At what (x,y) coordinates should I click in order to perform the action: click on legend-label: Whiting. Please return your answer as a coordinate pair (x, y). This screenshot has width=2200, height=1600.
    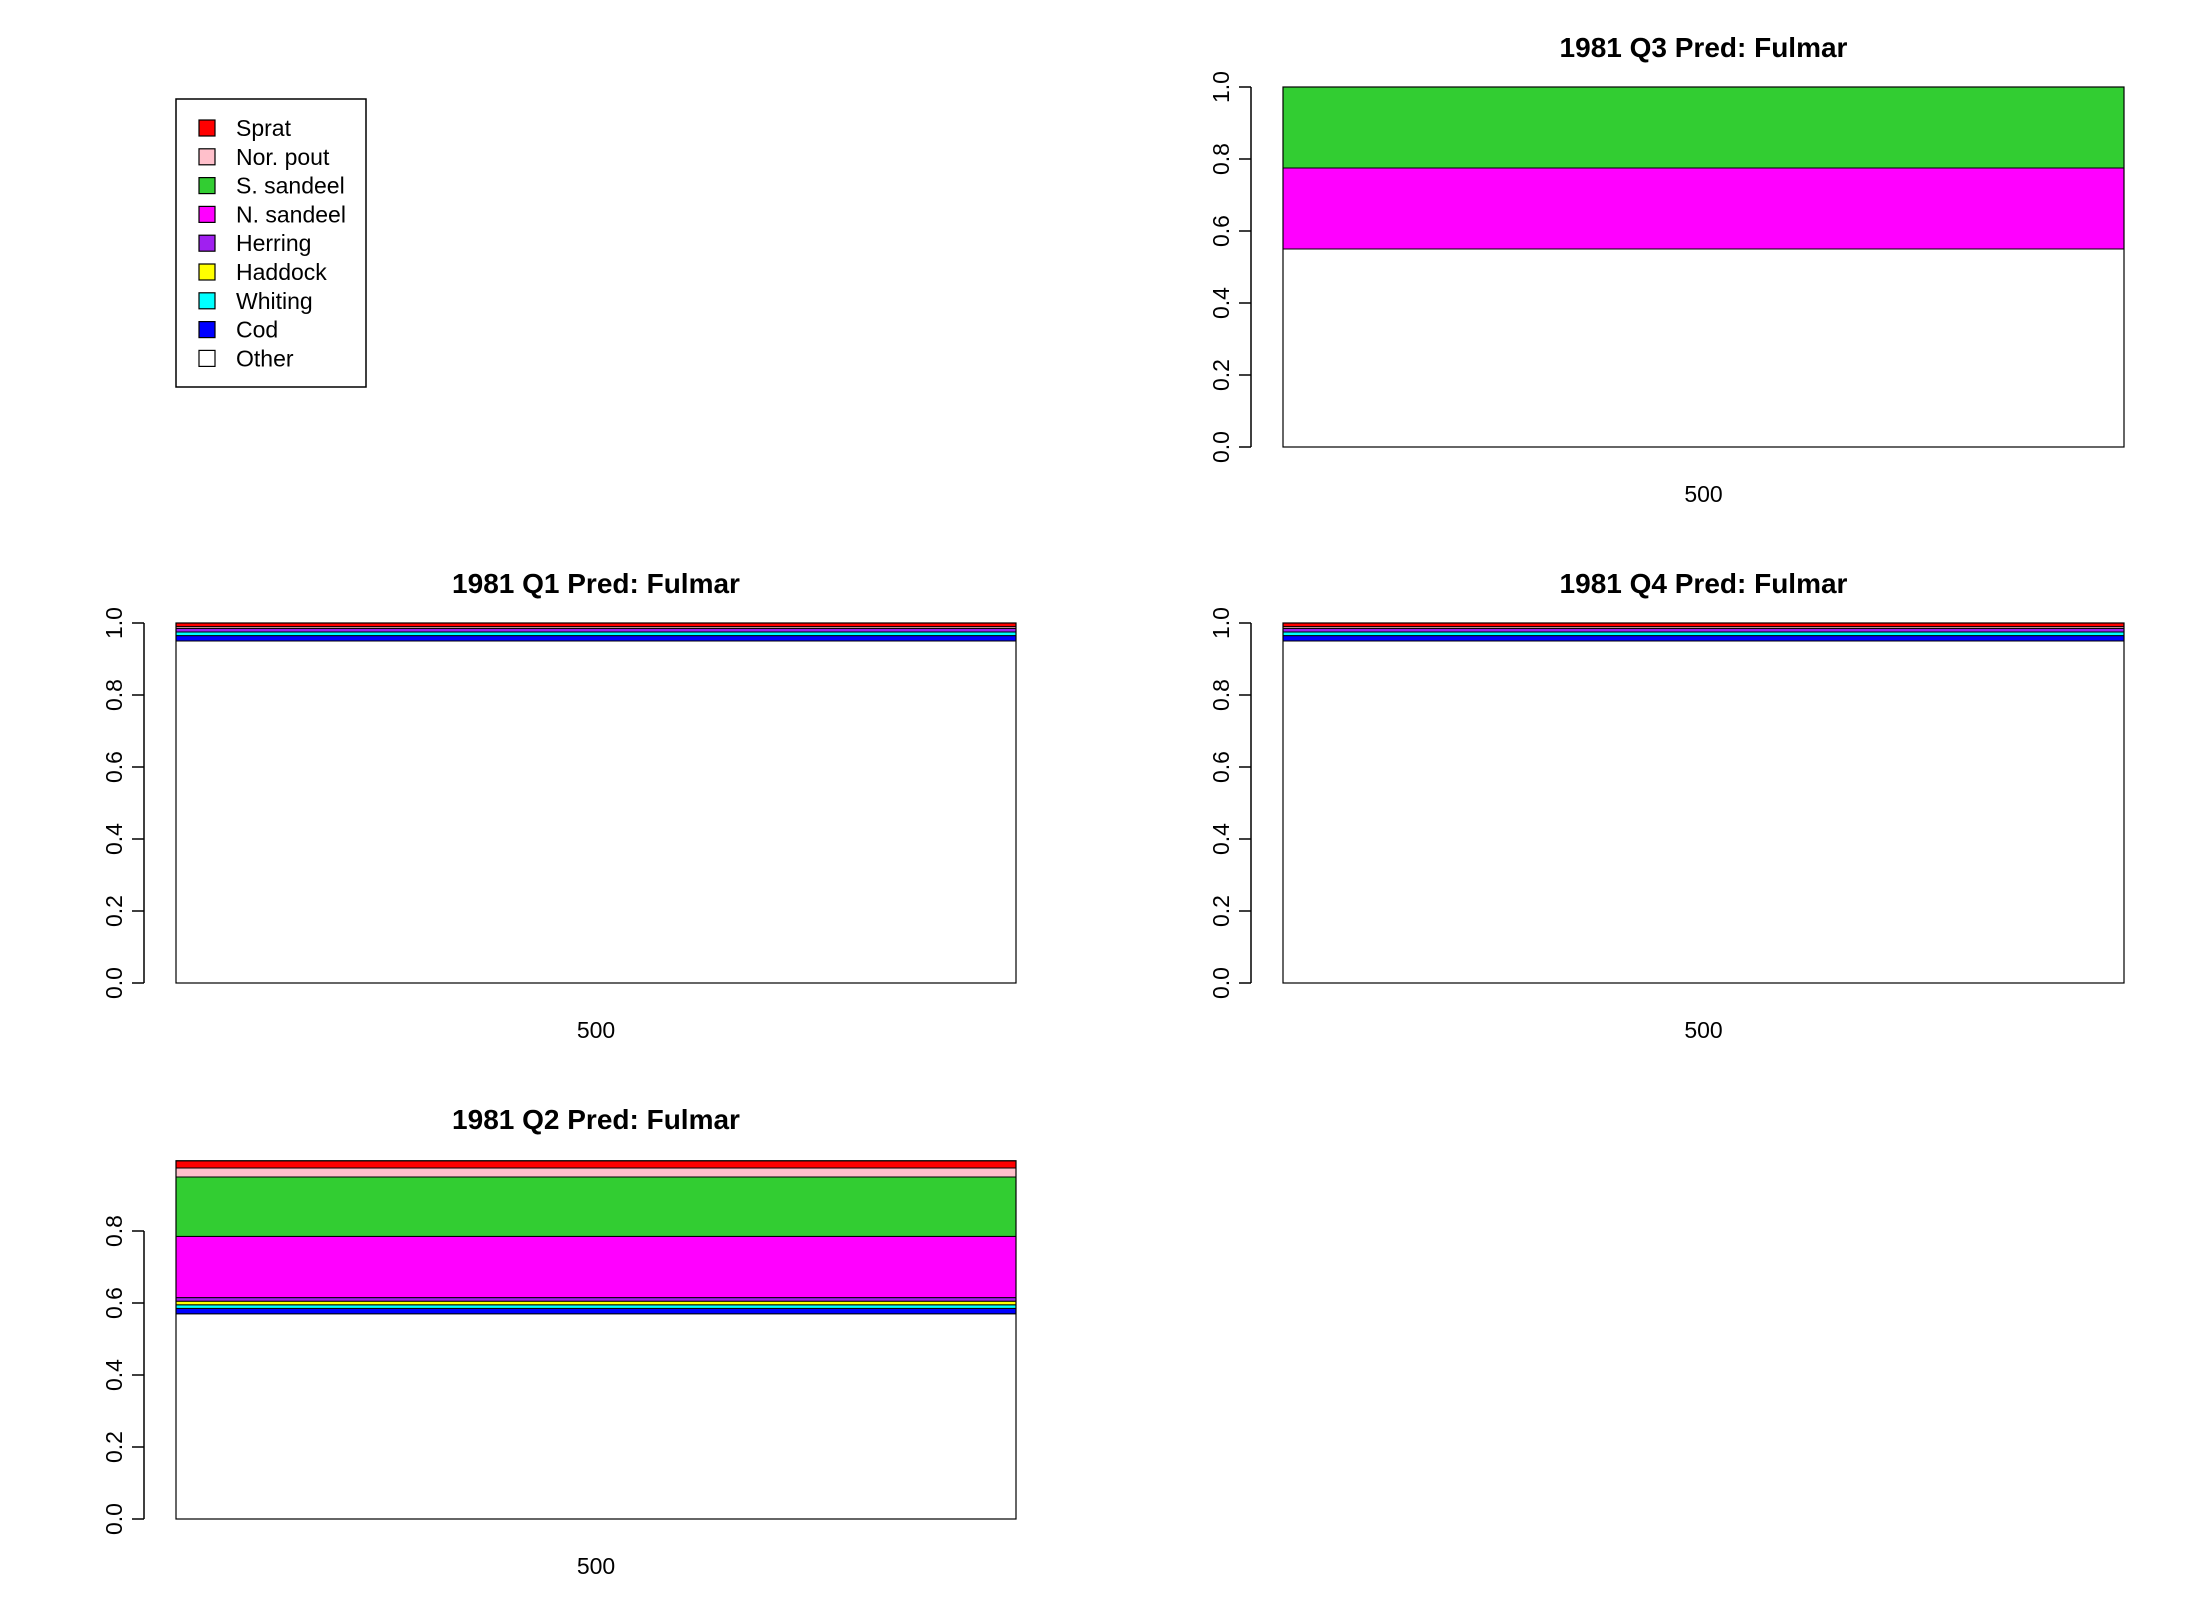
    Looking at the image, I should click on (274, 301).